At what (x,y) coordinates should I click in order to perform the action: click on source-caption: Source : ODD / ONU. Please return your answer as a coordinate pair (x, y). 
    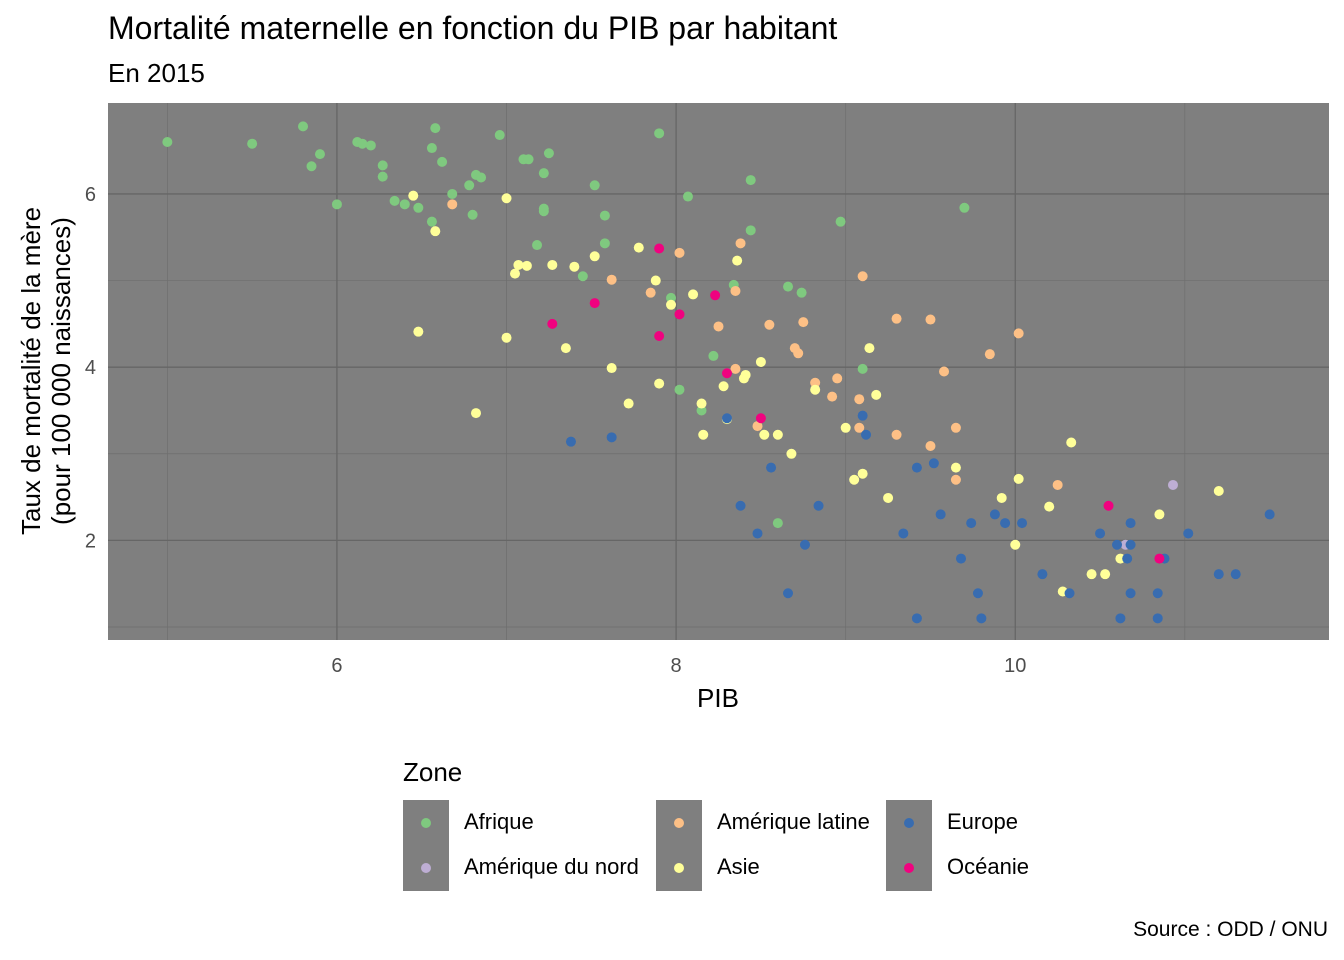
    Looking at the image, I should click on (1230, 929).